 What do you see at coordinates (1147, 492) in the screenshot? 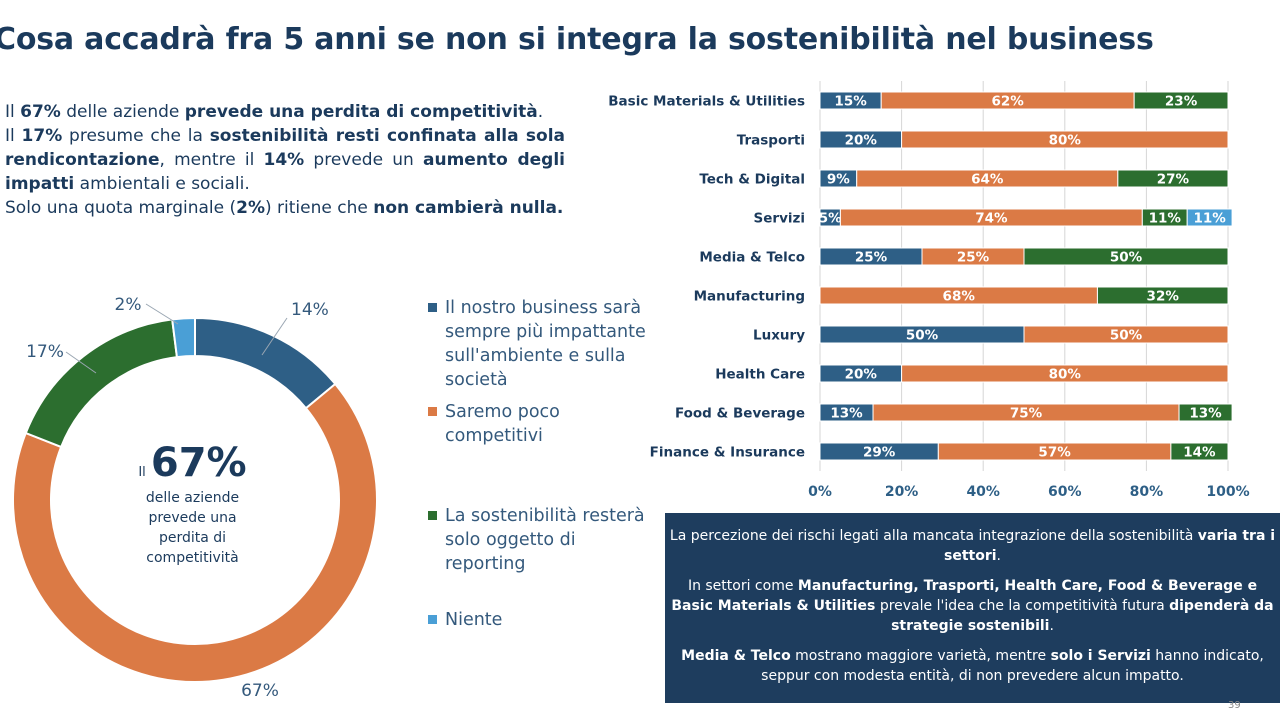
I see `x-tick-label: 80%` at bounding box center [1147, 492].